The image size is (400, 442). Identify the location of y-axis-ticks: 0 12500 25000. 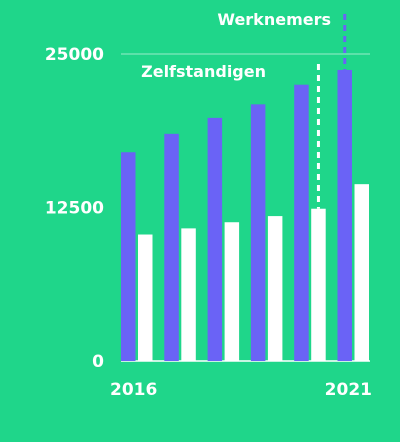
(74, 208).